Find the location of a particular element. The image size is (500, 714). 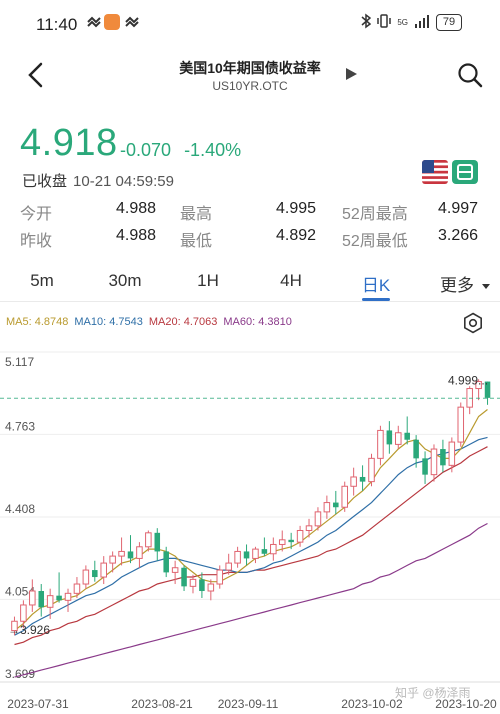

tab-1h: 1H is located at coordinates (208, 280).